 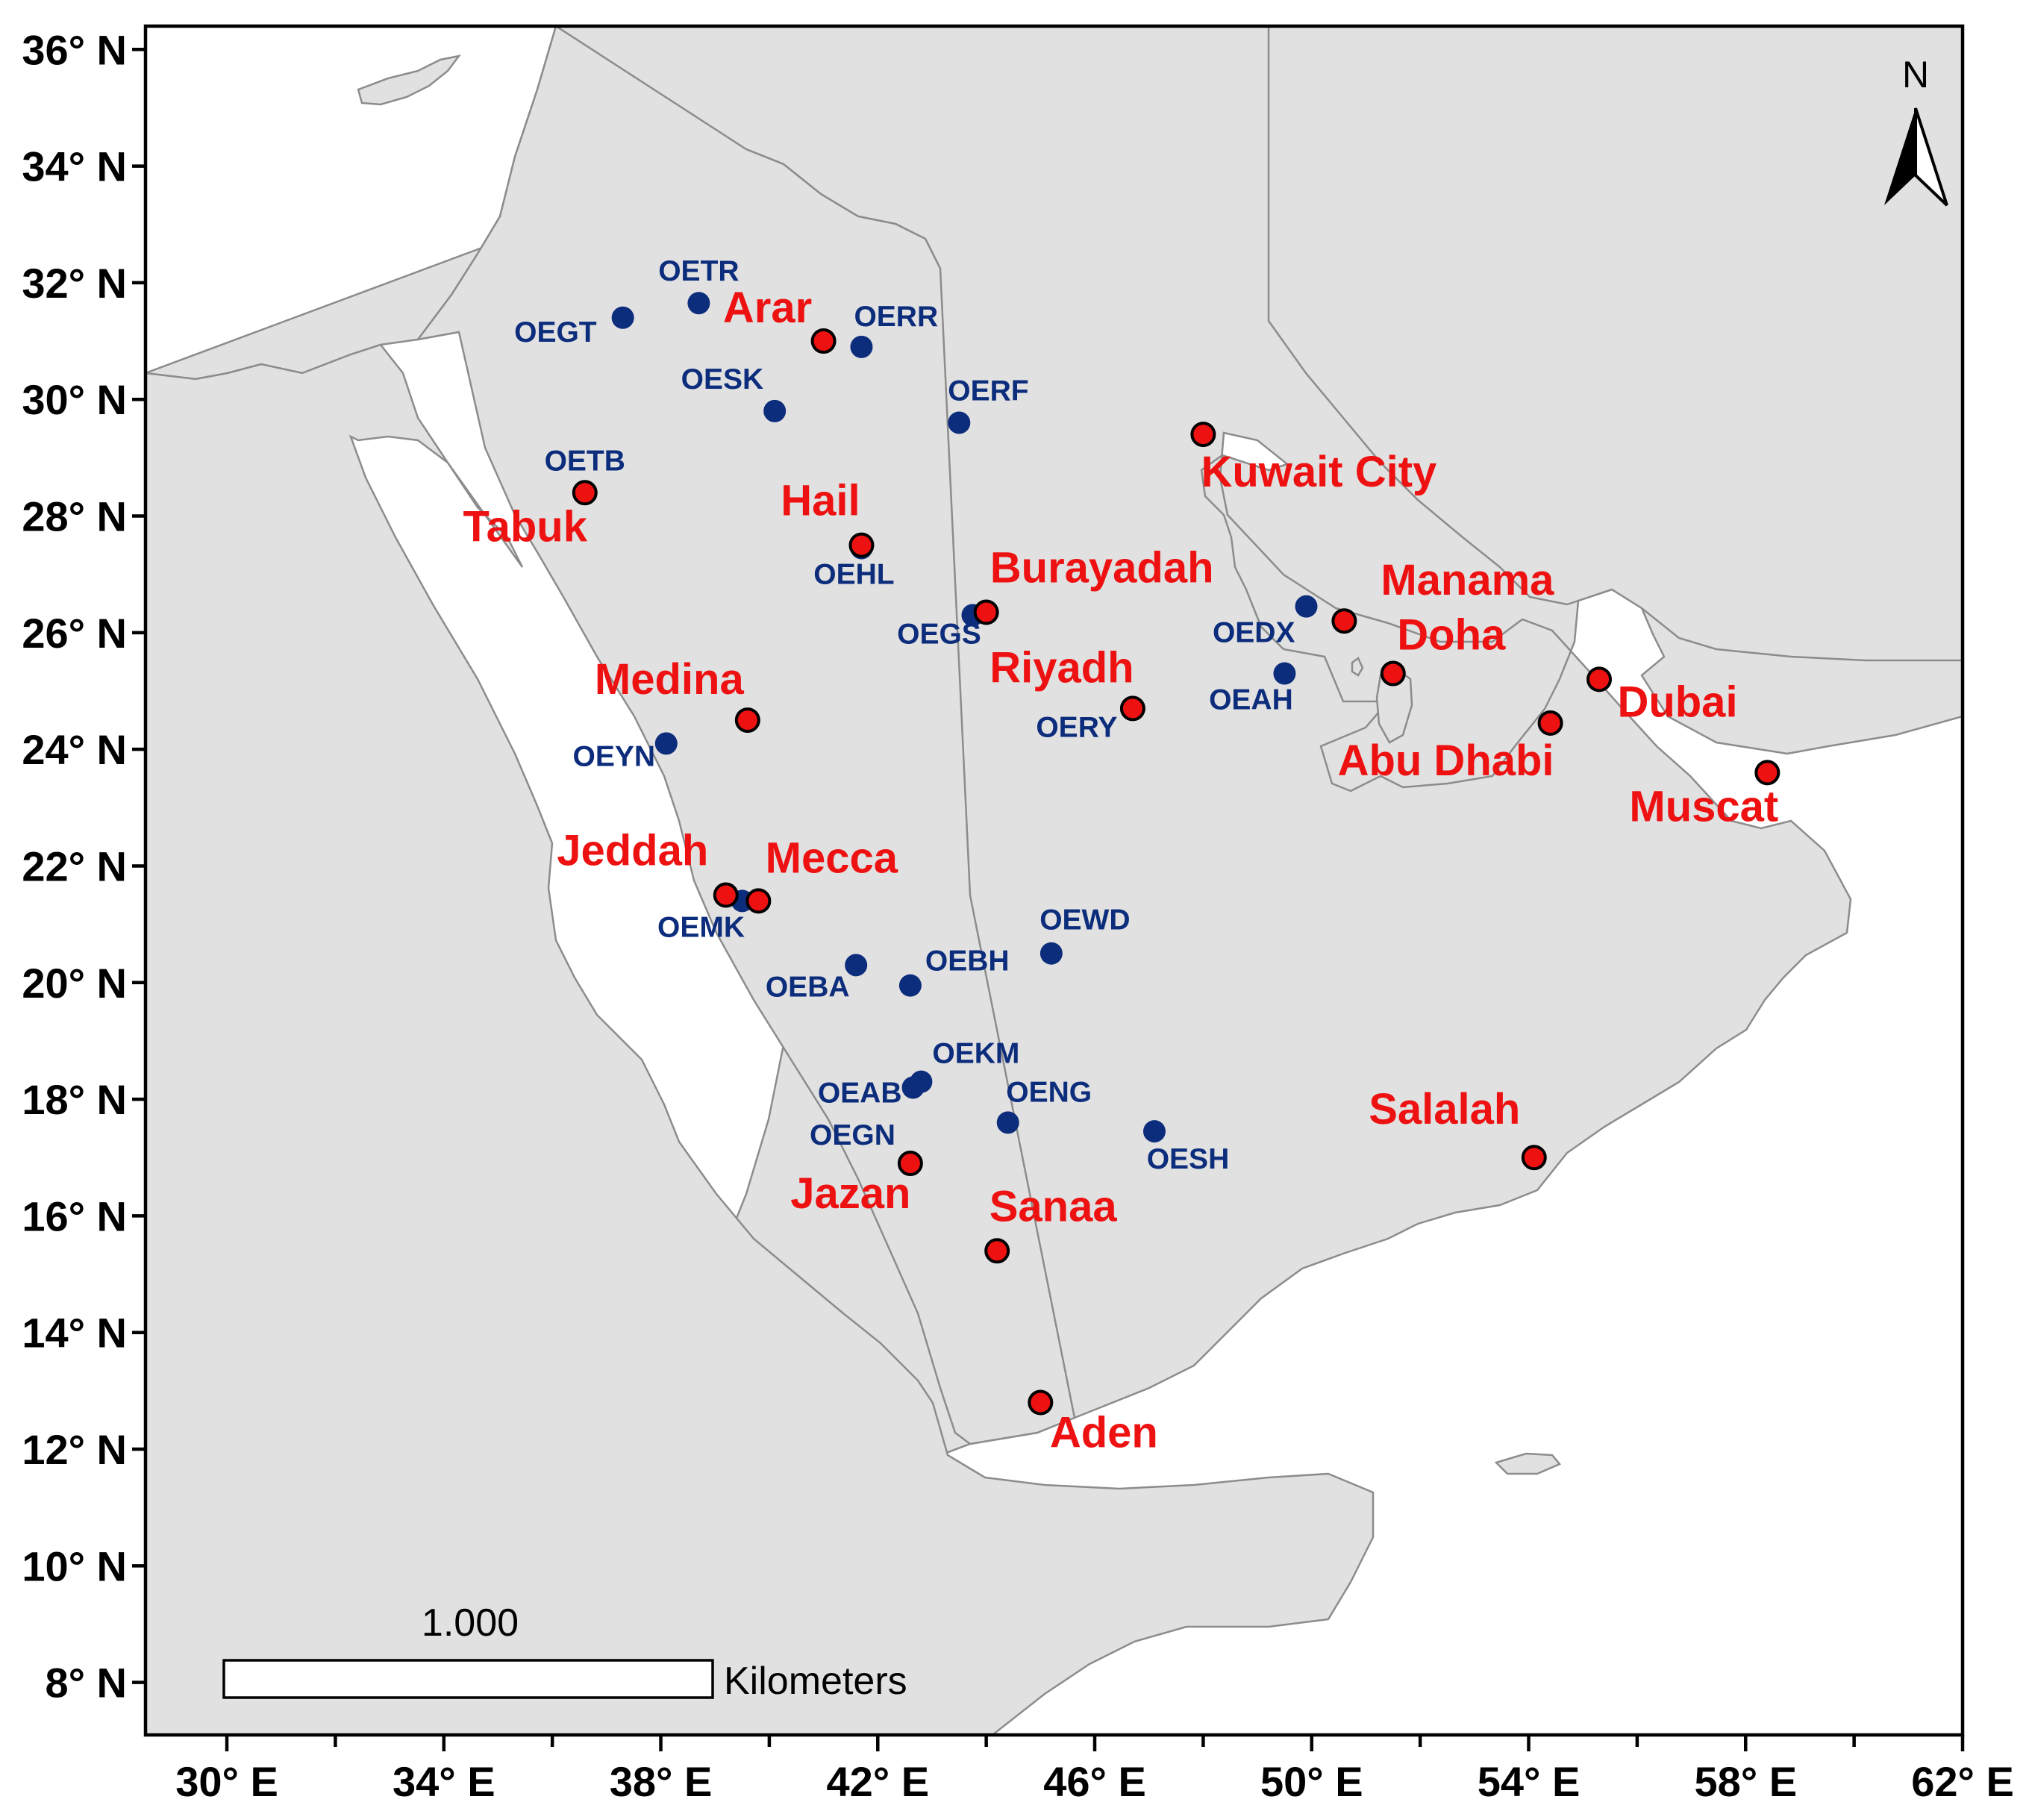 What do you see at coordinates (585, 493) in the screenshot?
I see `city-marker-tabuk` at bounding box center [585, 493].